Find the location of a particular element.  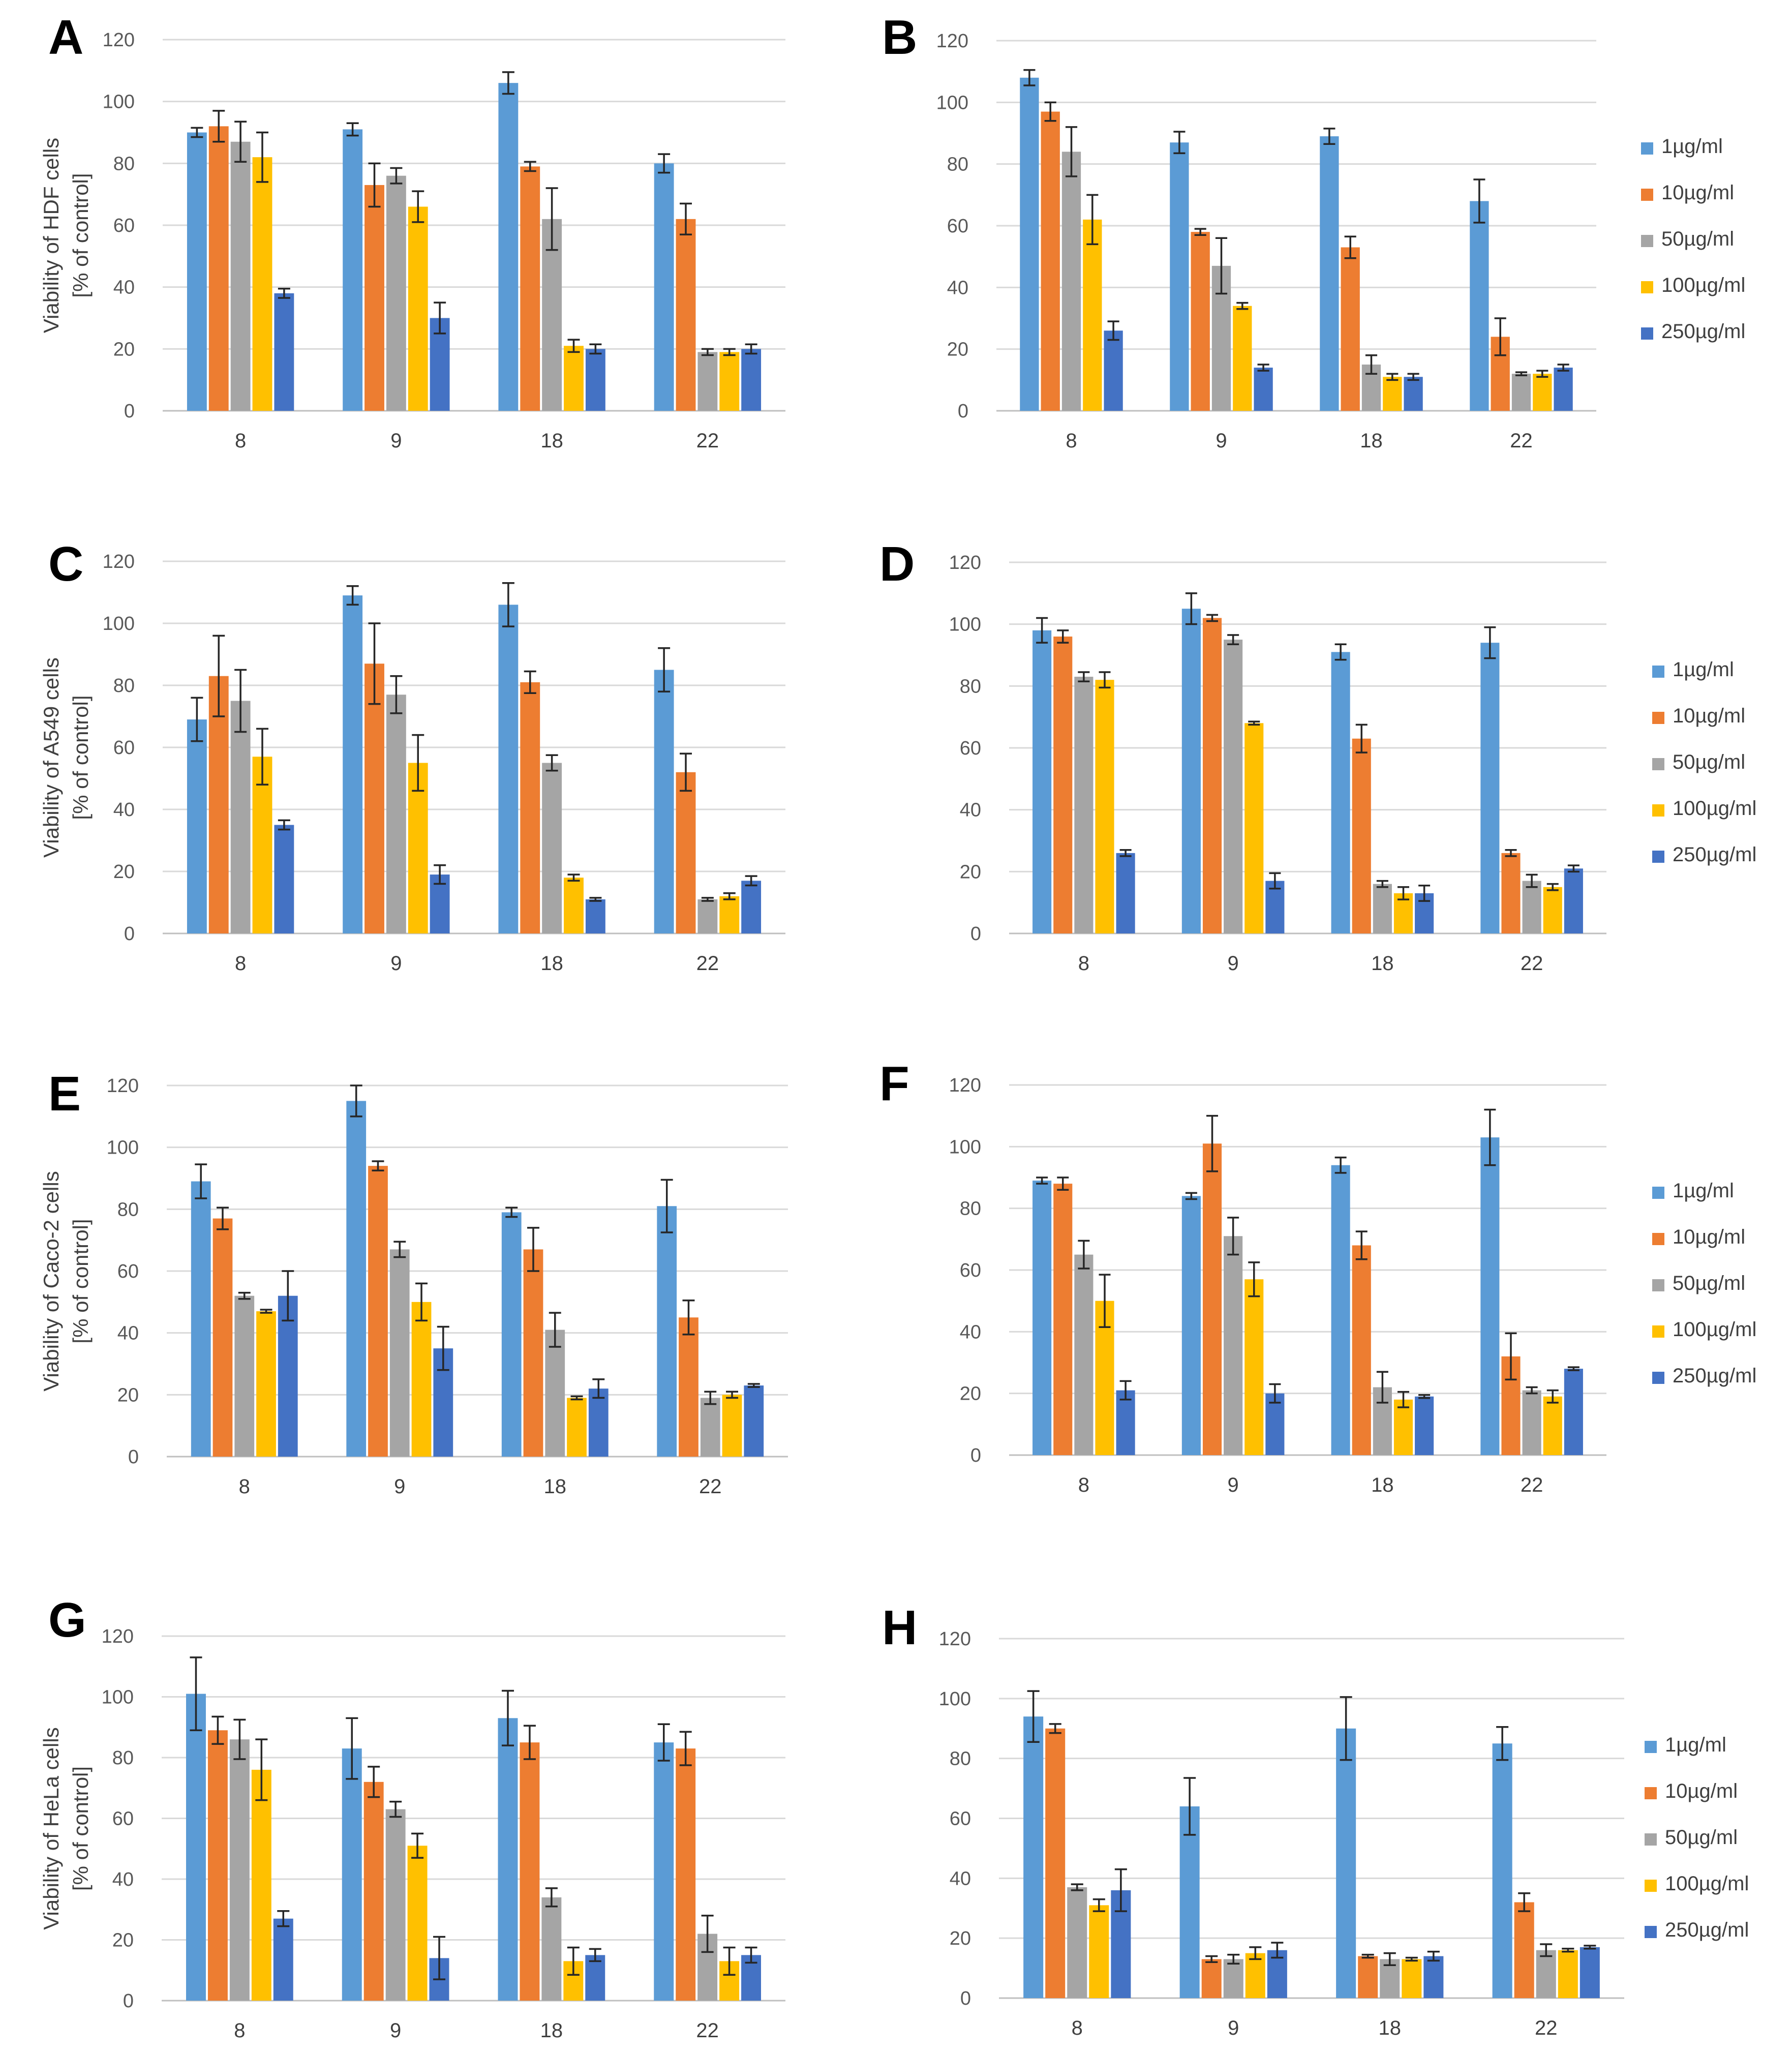

legend-label-h-s5: 250µg/ml is located at coordinates (1707, 1930).